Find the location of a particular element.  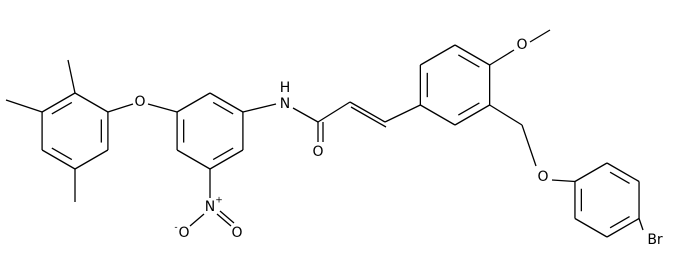

charge: - is located at coordinates (175, 228).